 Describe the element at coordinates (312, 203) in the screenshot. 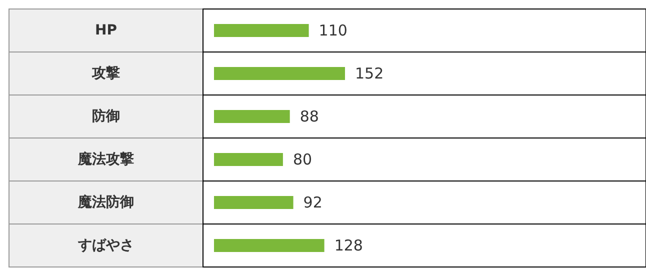

I see `data-label: 92` at that location.